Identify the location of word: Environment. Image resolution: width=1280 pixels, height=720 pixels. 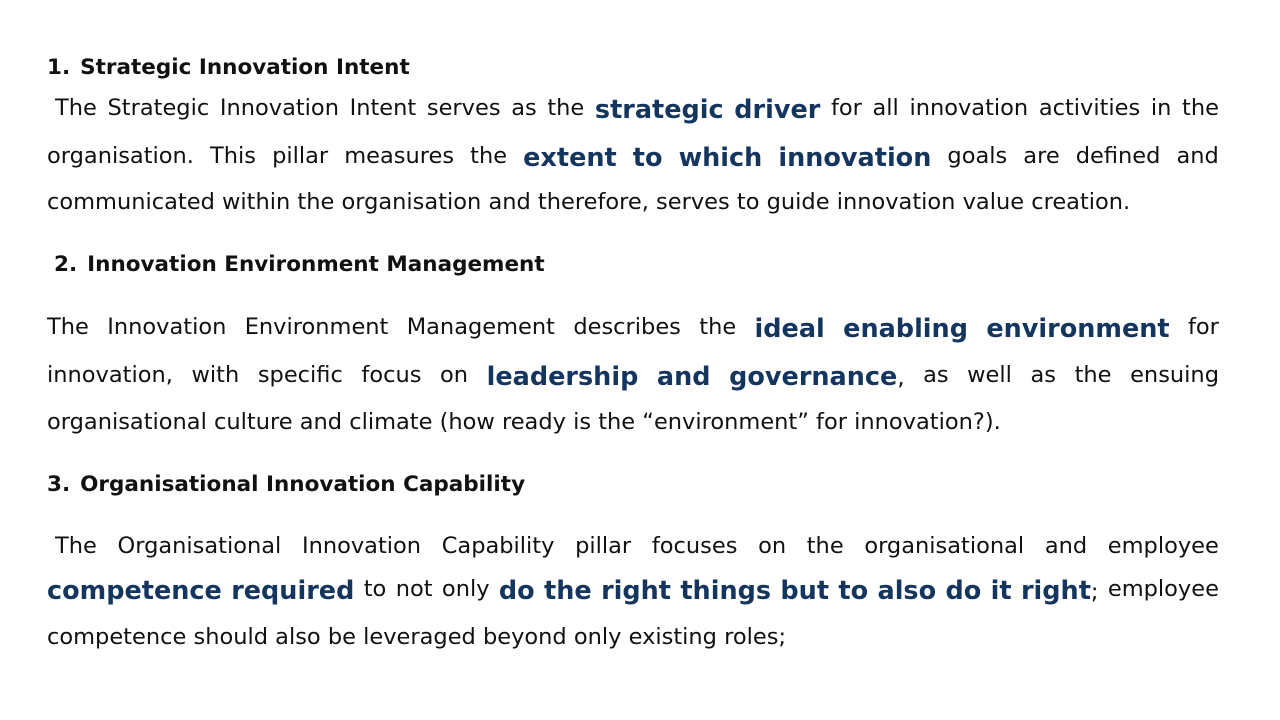
(316, 327).